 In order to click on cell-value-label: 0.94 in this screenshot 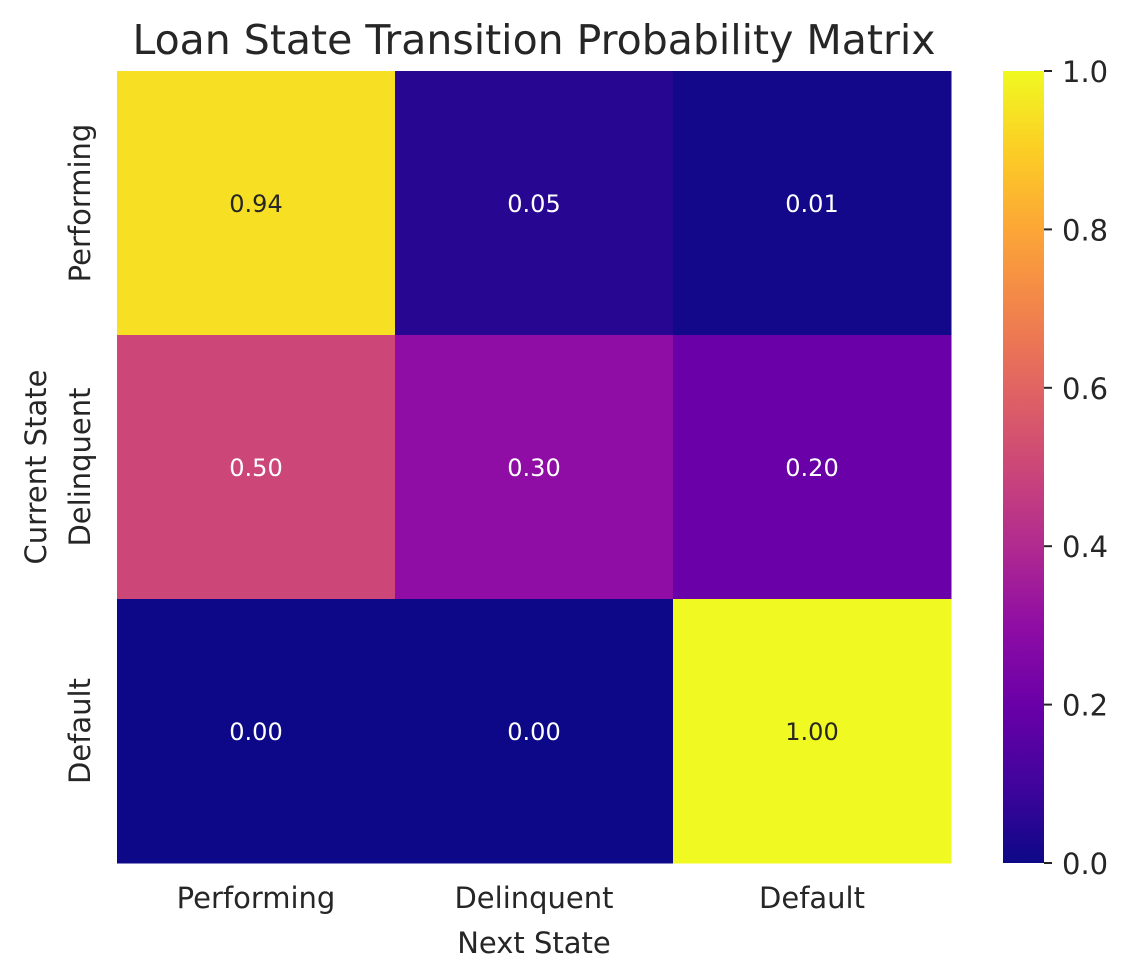, I will do `click(255, 204)`.